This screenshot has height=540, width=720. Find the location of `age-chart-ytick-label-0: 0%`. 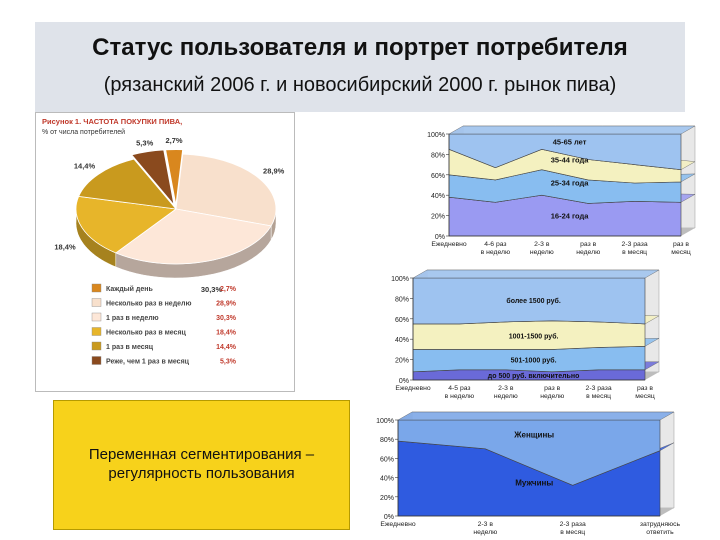

age-chart-ytick-label-0: 0% is located at coordinates (440, 237).